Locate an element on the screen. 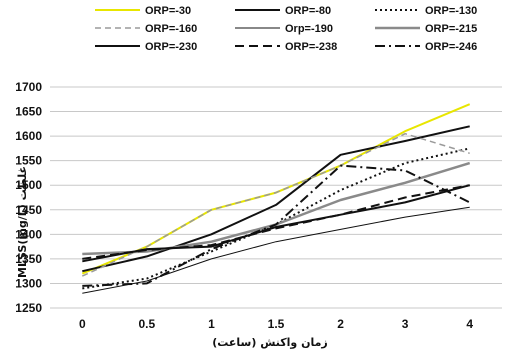 The image size is (510, 351). x-axis-label: زمان واكنش (ساعت) is located at coordinates (270, 342).